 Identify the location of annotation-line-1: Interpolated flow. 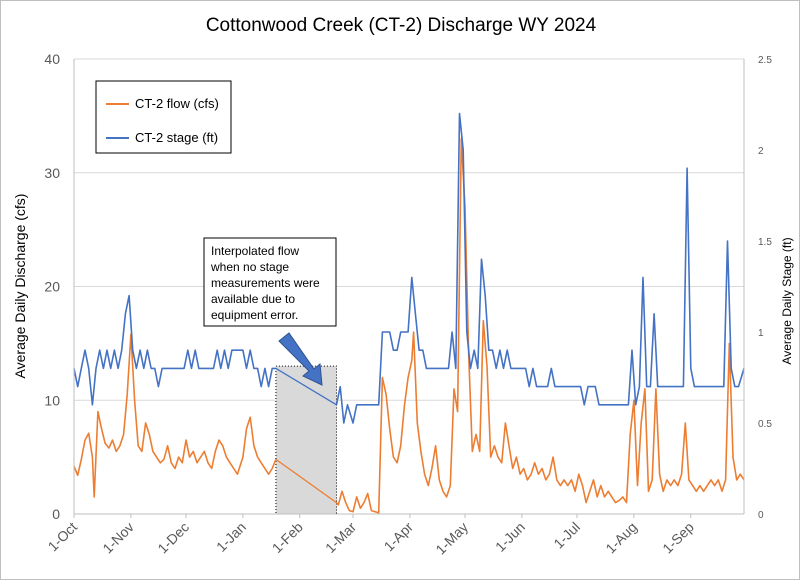
(255, 251).